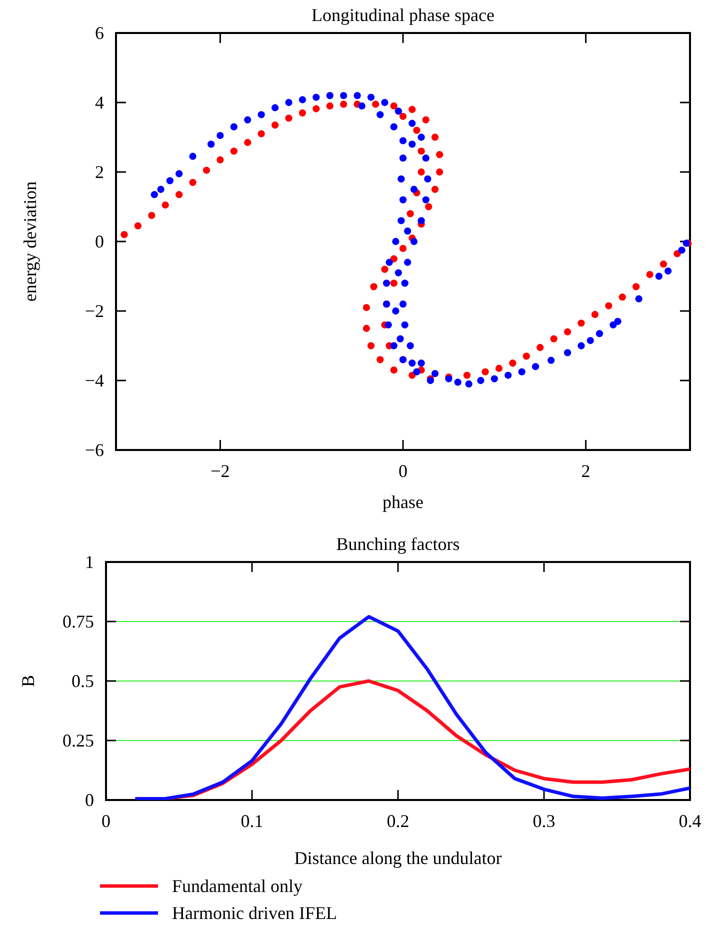 This screenshot has height=933, width=706. I want to click on y-tick-label: 6, so click(99, 32).